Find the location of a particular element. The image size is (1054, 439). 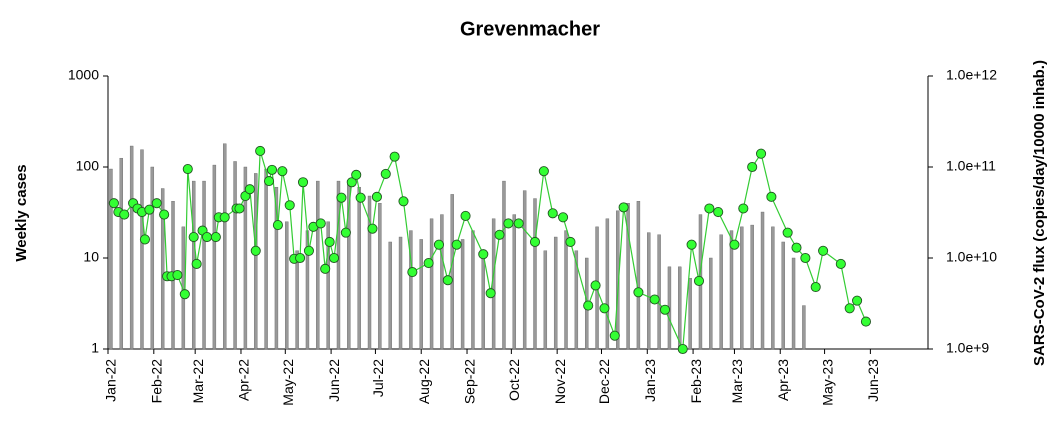

x-tick-label: Feb-22 is located at coordinates (157, 381).